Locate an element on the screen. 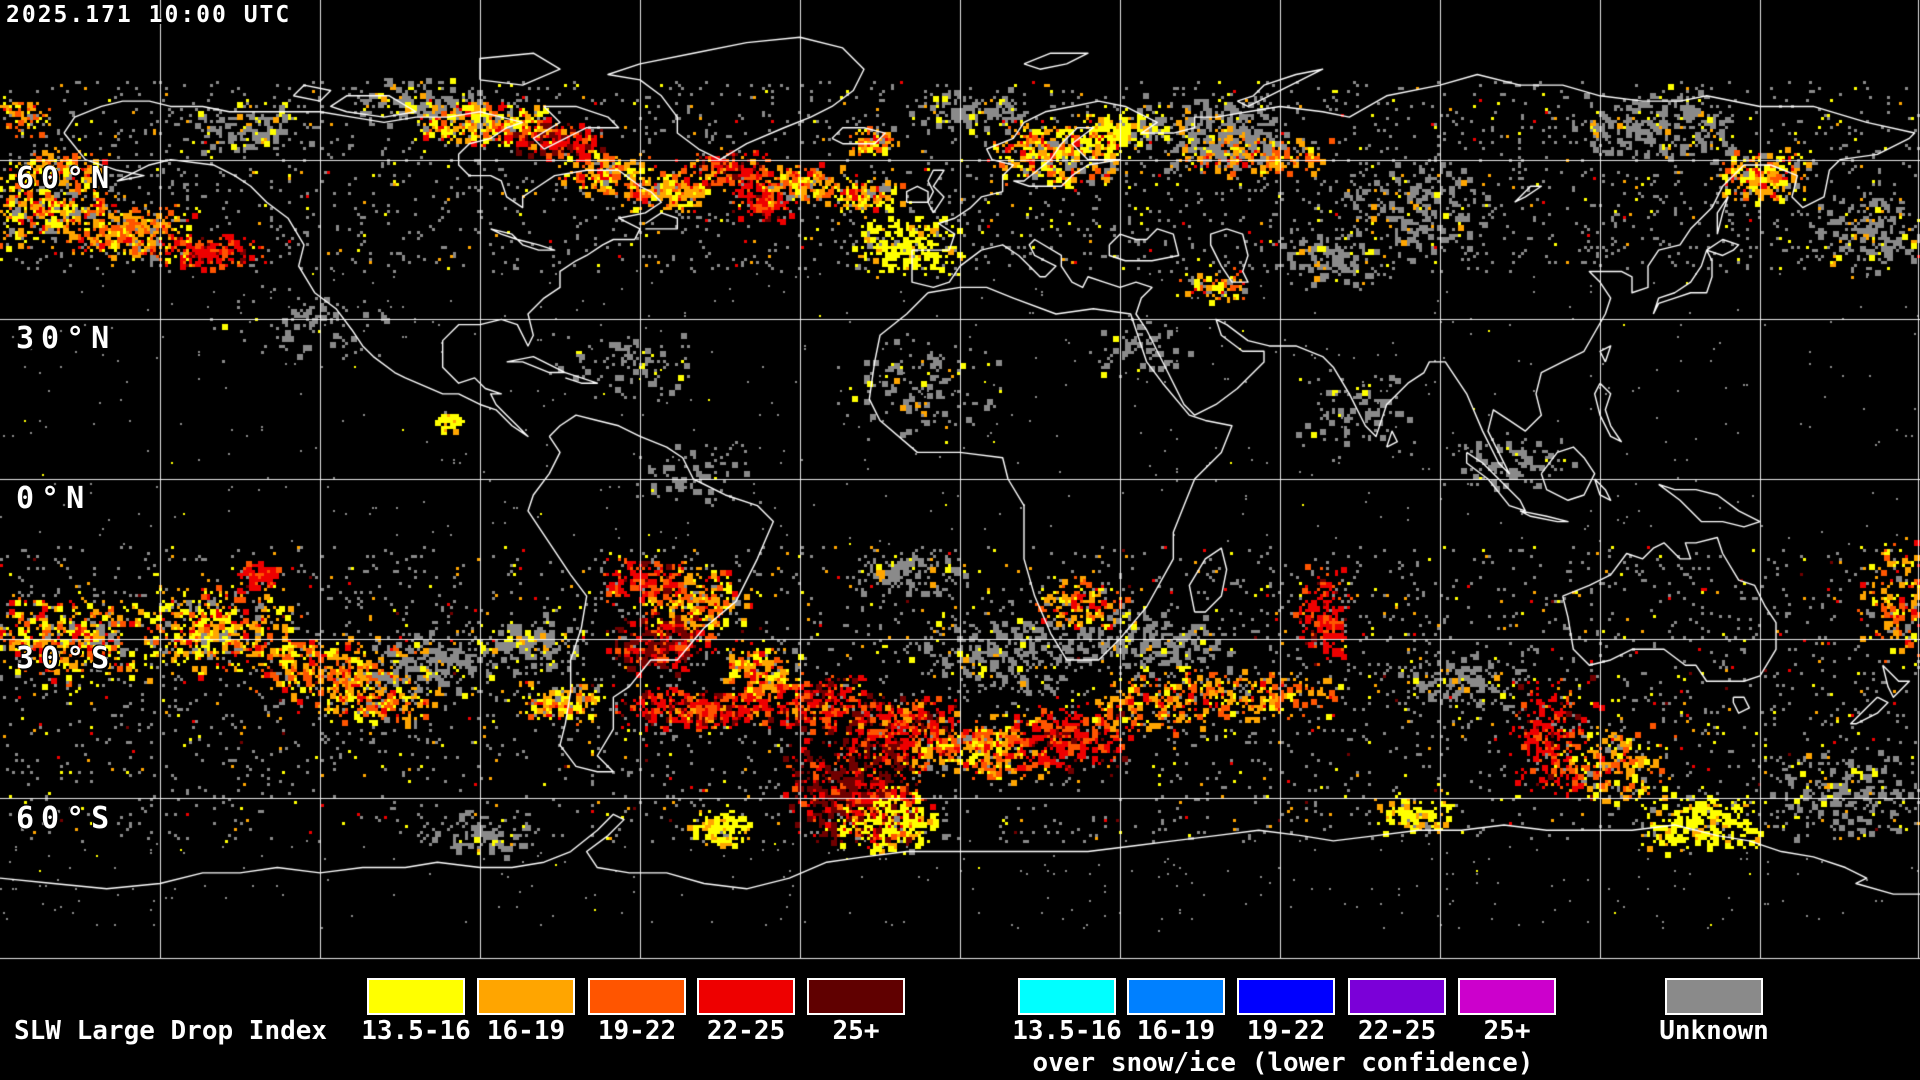  legend-swatch-slw-25plus is located at coordinates (856, 996).